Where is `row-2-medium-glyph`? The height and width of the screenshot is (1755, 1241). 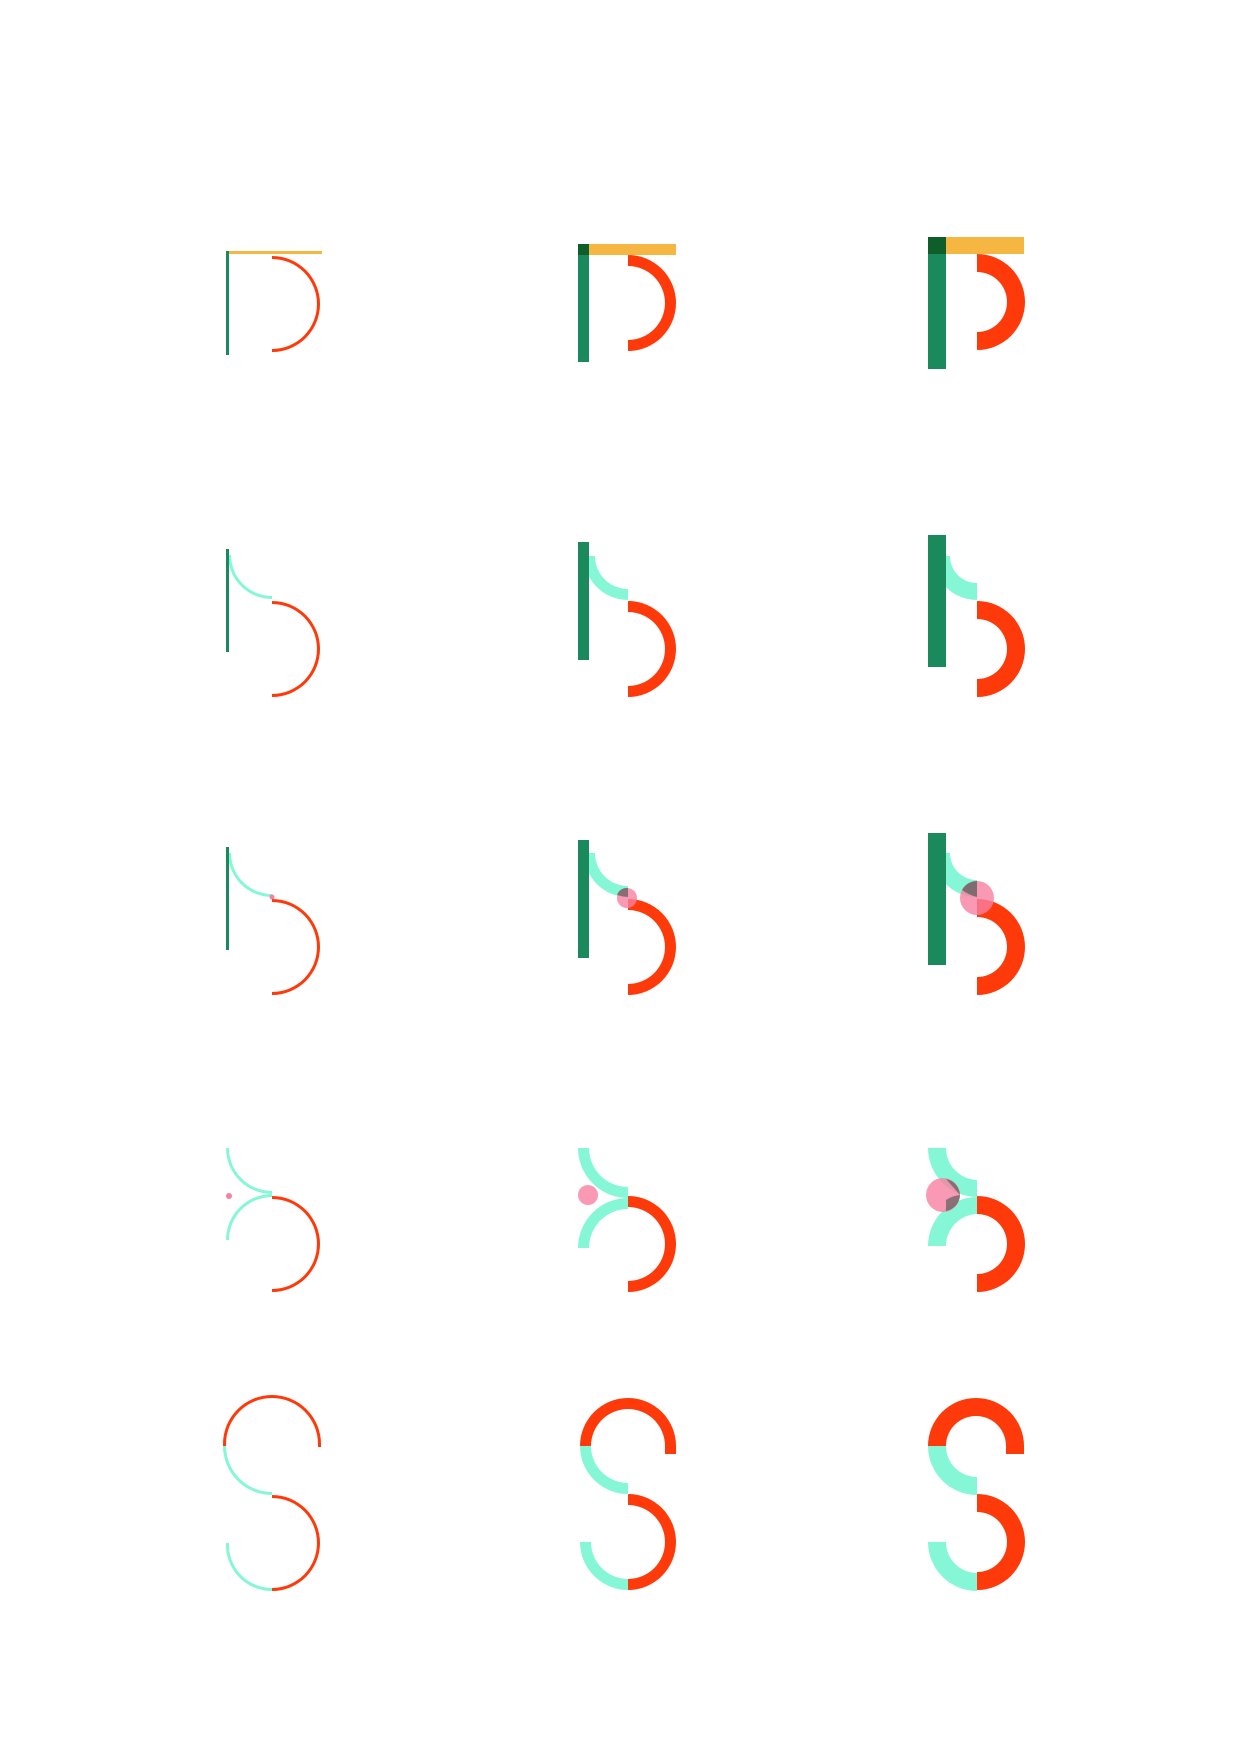 row-2-medium-glyph is located at coordinates (627, 619).